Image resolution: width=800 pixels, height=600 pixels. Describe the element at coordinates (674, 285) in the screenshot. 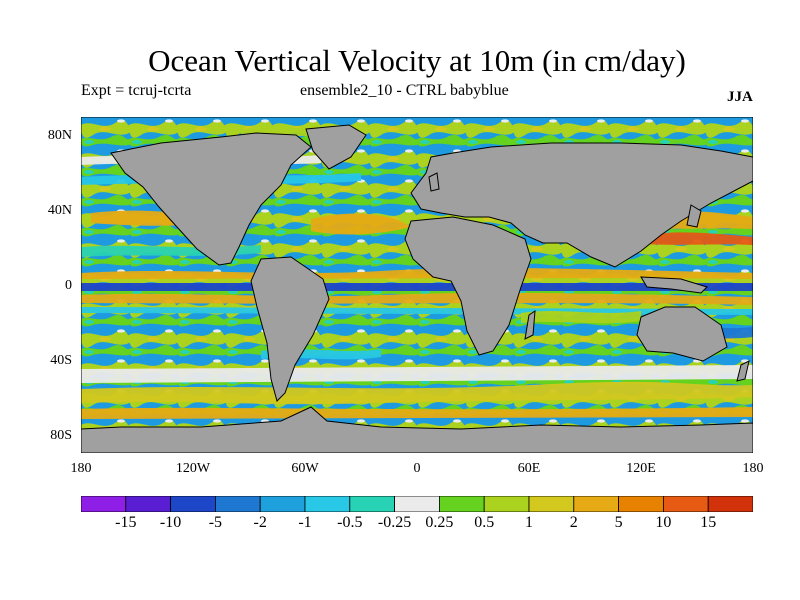

I see `indonesia` at that location.